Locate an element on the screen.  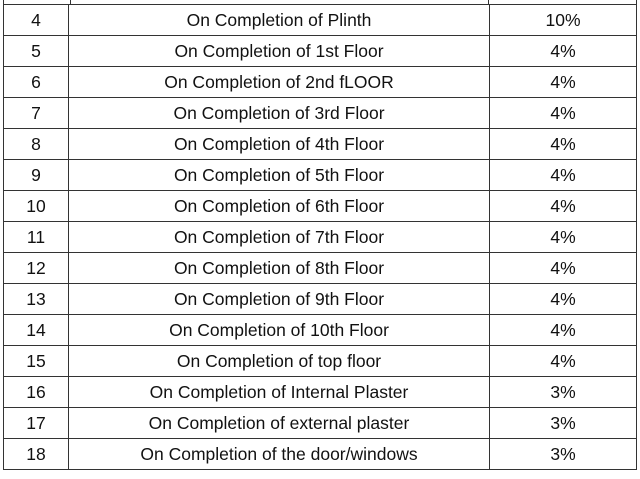
row-number-cell: 12 is located at coordinates (36, 268).